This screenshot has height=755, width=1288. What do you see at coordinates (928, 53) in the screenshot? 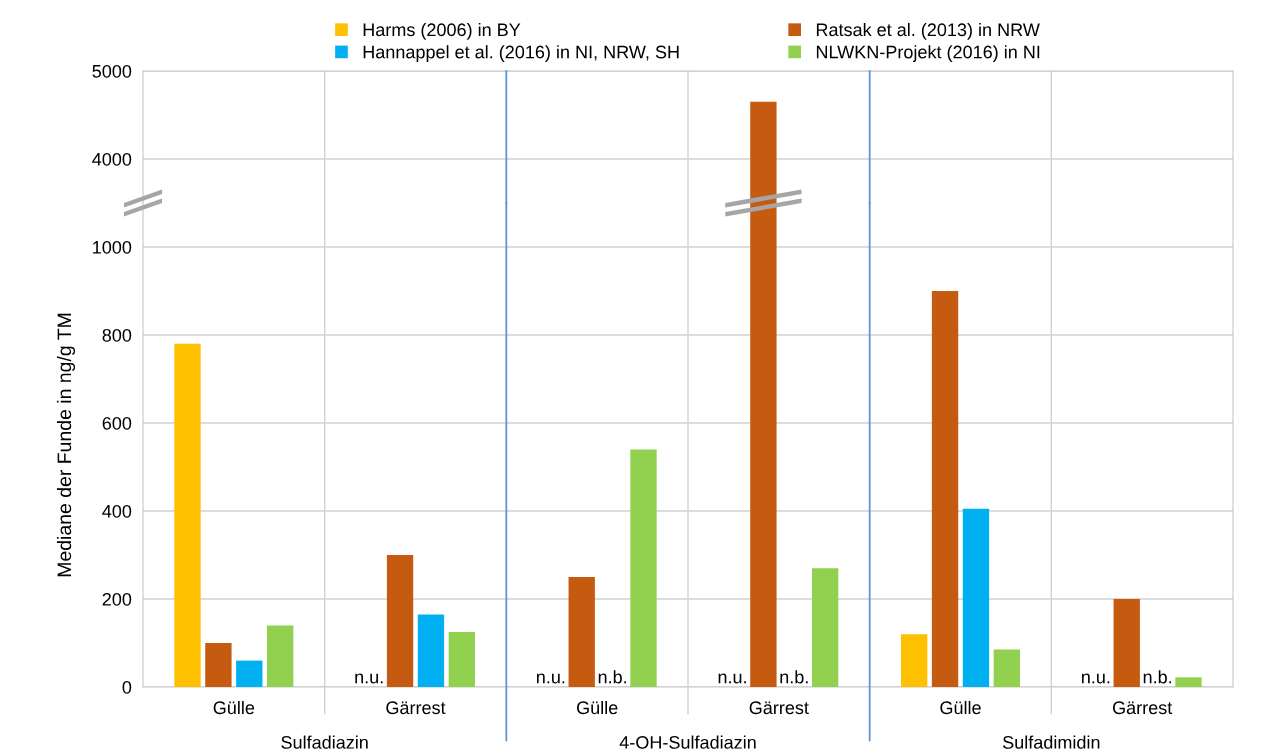
I see `legend-label: NLWKN-Projekt (2016) in NI` at bounding box center [928, 53].